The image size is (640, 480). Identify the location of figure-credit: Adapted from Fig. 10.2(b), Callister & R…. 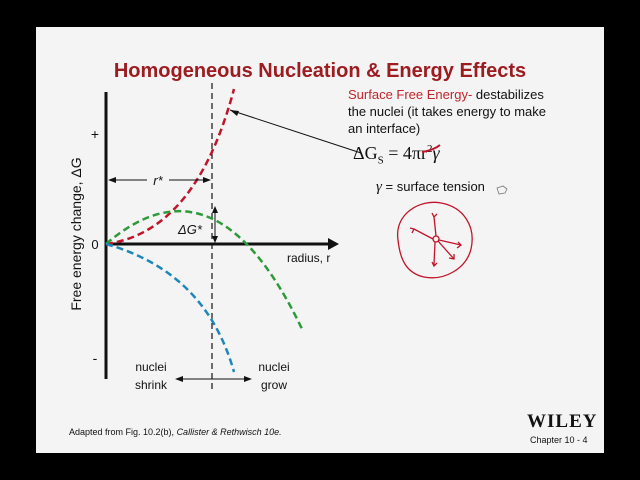
(175, 432).